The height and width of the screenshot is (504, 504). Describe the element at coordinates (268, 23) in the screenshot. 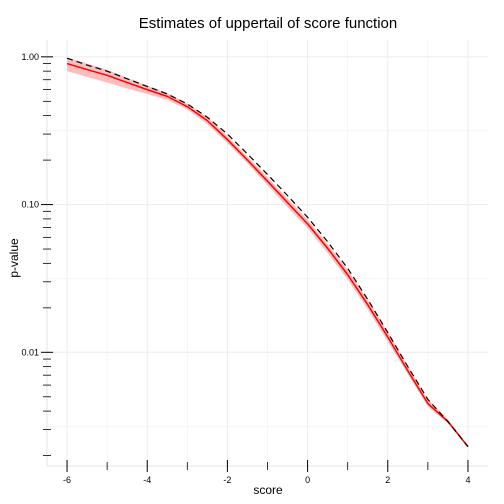

I see `chart-title: Estimates of uppertail of score function` at that location.